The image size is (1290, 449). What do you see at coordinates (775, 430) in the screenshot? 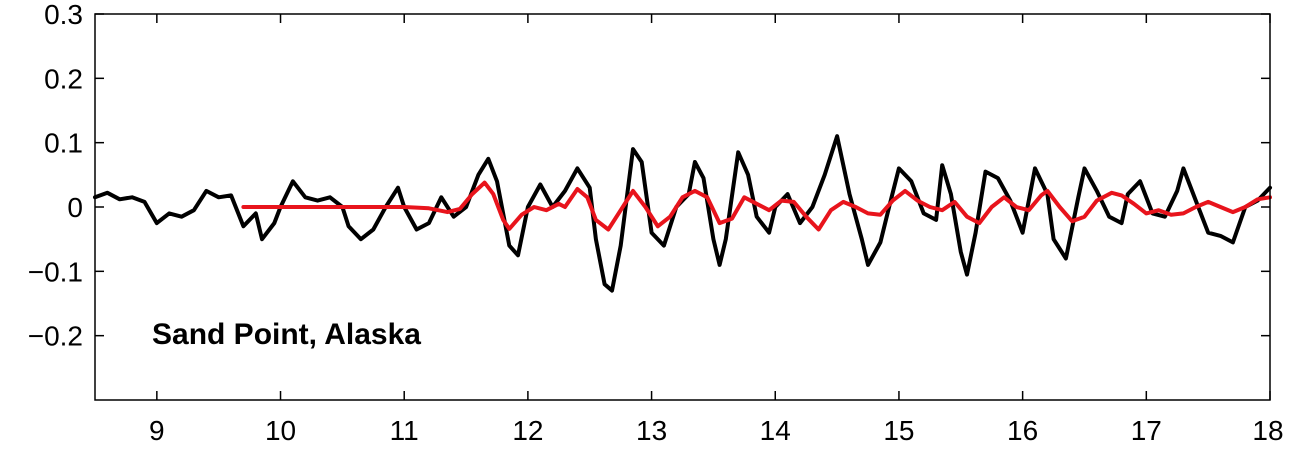
I see `x-tick-label: 14` at bounding box center [775, 430].